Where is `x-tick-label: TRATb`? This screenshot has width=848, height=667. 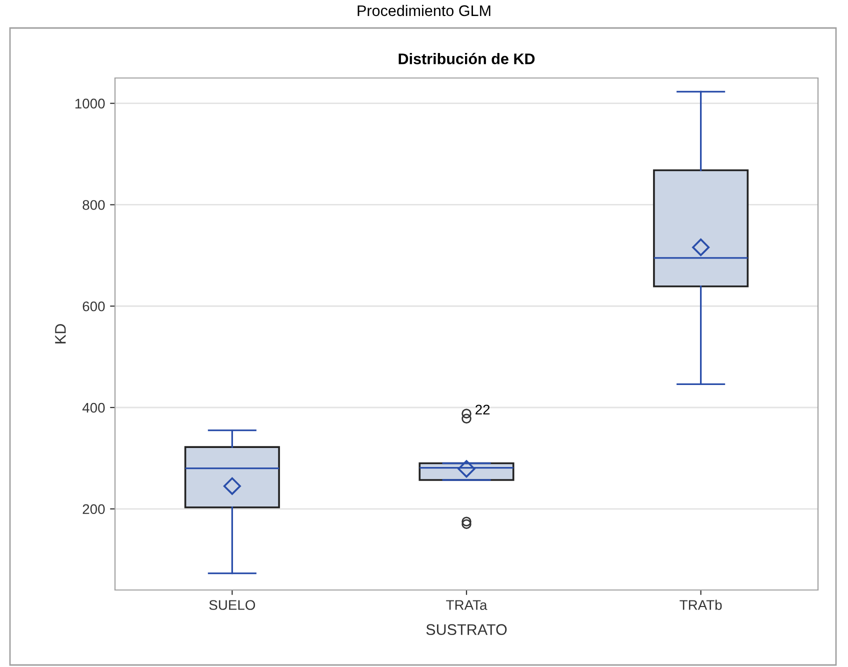
x-tick-label: TRATb is located at coordinates (701, 605).